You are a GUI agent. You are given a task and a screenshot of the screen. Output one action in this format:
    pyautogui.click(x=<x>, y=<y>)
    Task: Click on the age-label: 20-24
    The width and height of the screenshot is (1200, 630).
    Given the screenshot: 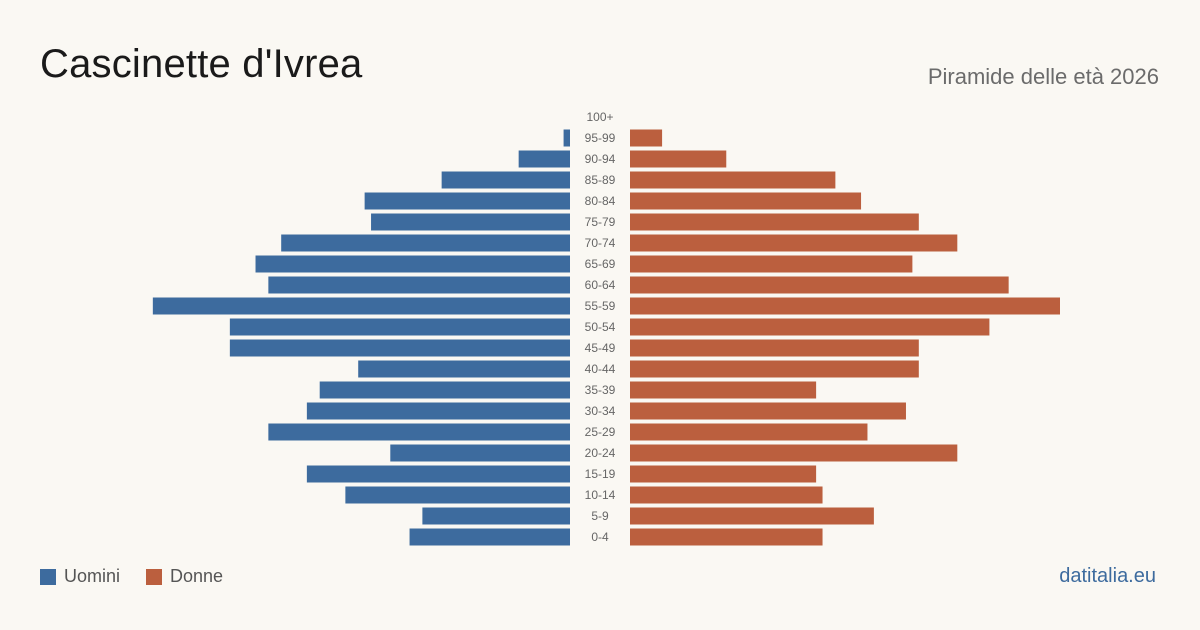 What is the action you would take?
    pyautogui.click(x=600, y=453)
    